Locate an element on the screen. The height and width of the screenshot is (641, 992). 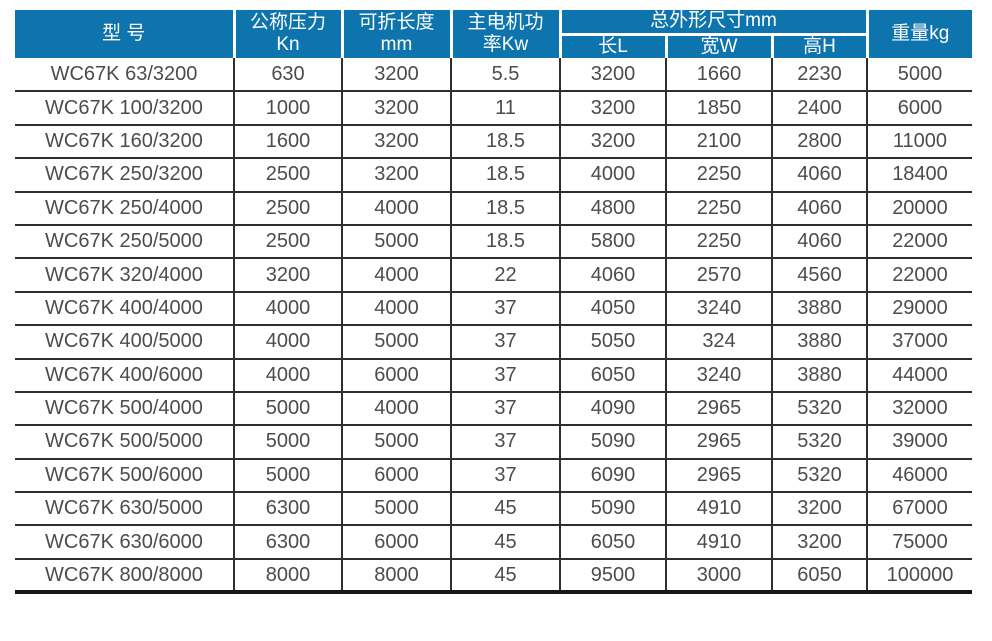
model-cell: WC67K 630/5000 is located at coordinates (124, 509).